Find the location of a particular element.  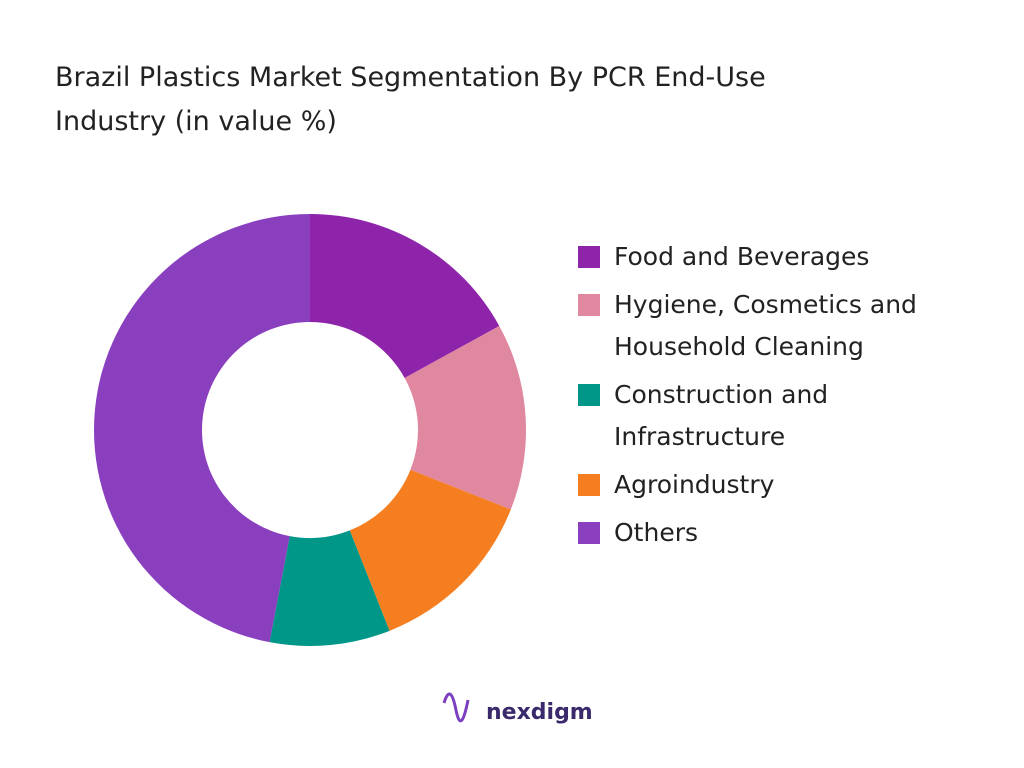

legend-item: Construction and Infrastructure is located at coordinates (788, 416).